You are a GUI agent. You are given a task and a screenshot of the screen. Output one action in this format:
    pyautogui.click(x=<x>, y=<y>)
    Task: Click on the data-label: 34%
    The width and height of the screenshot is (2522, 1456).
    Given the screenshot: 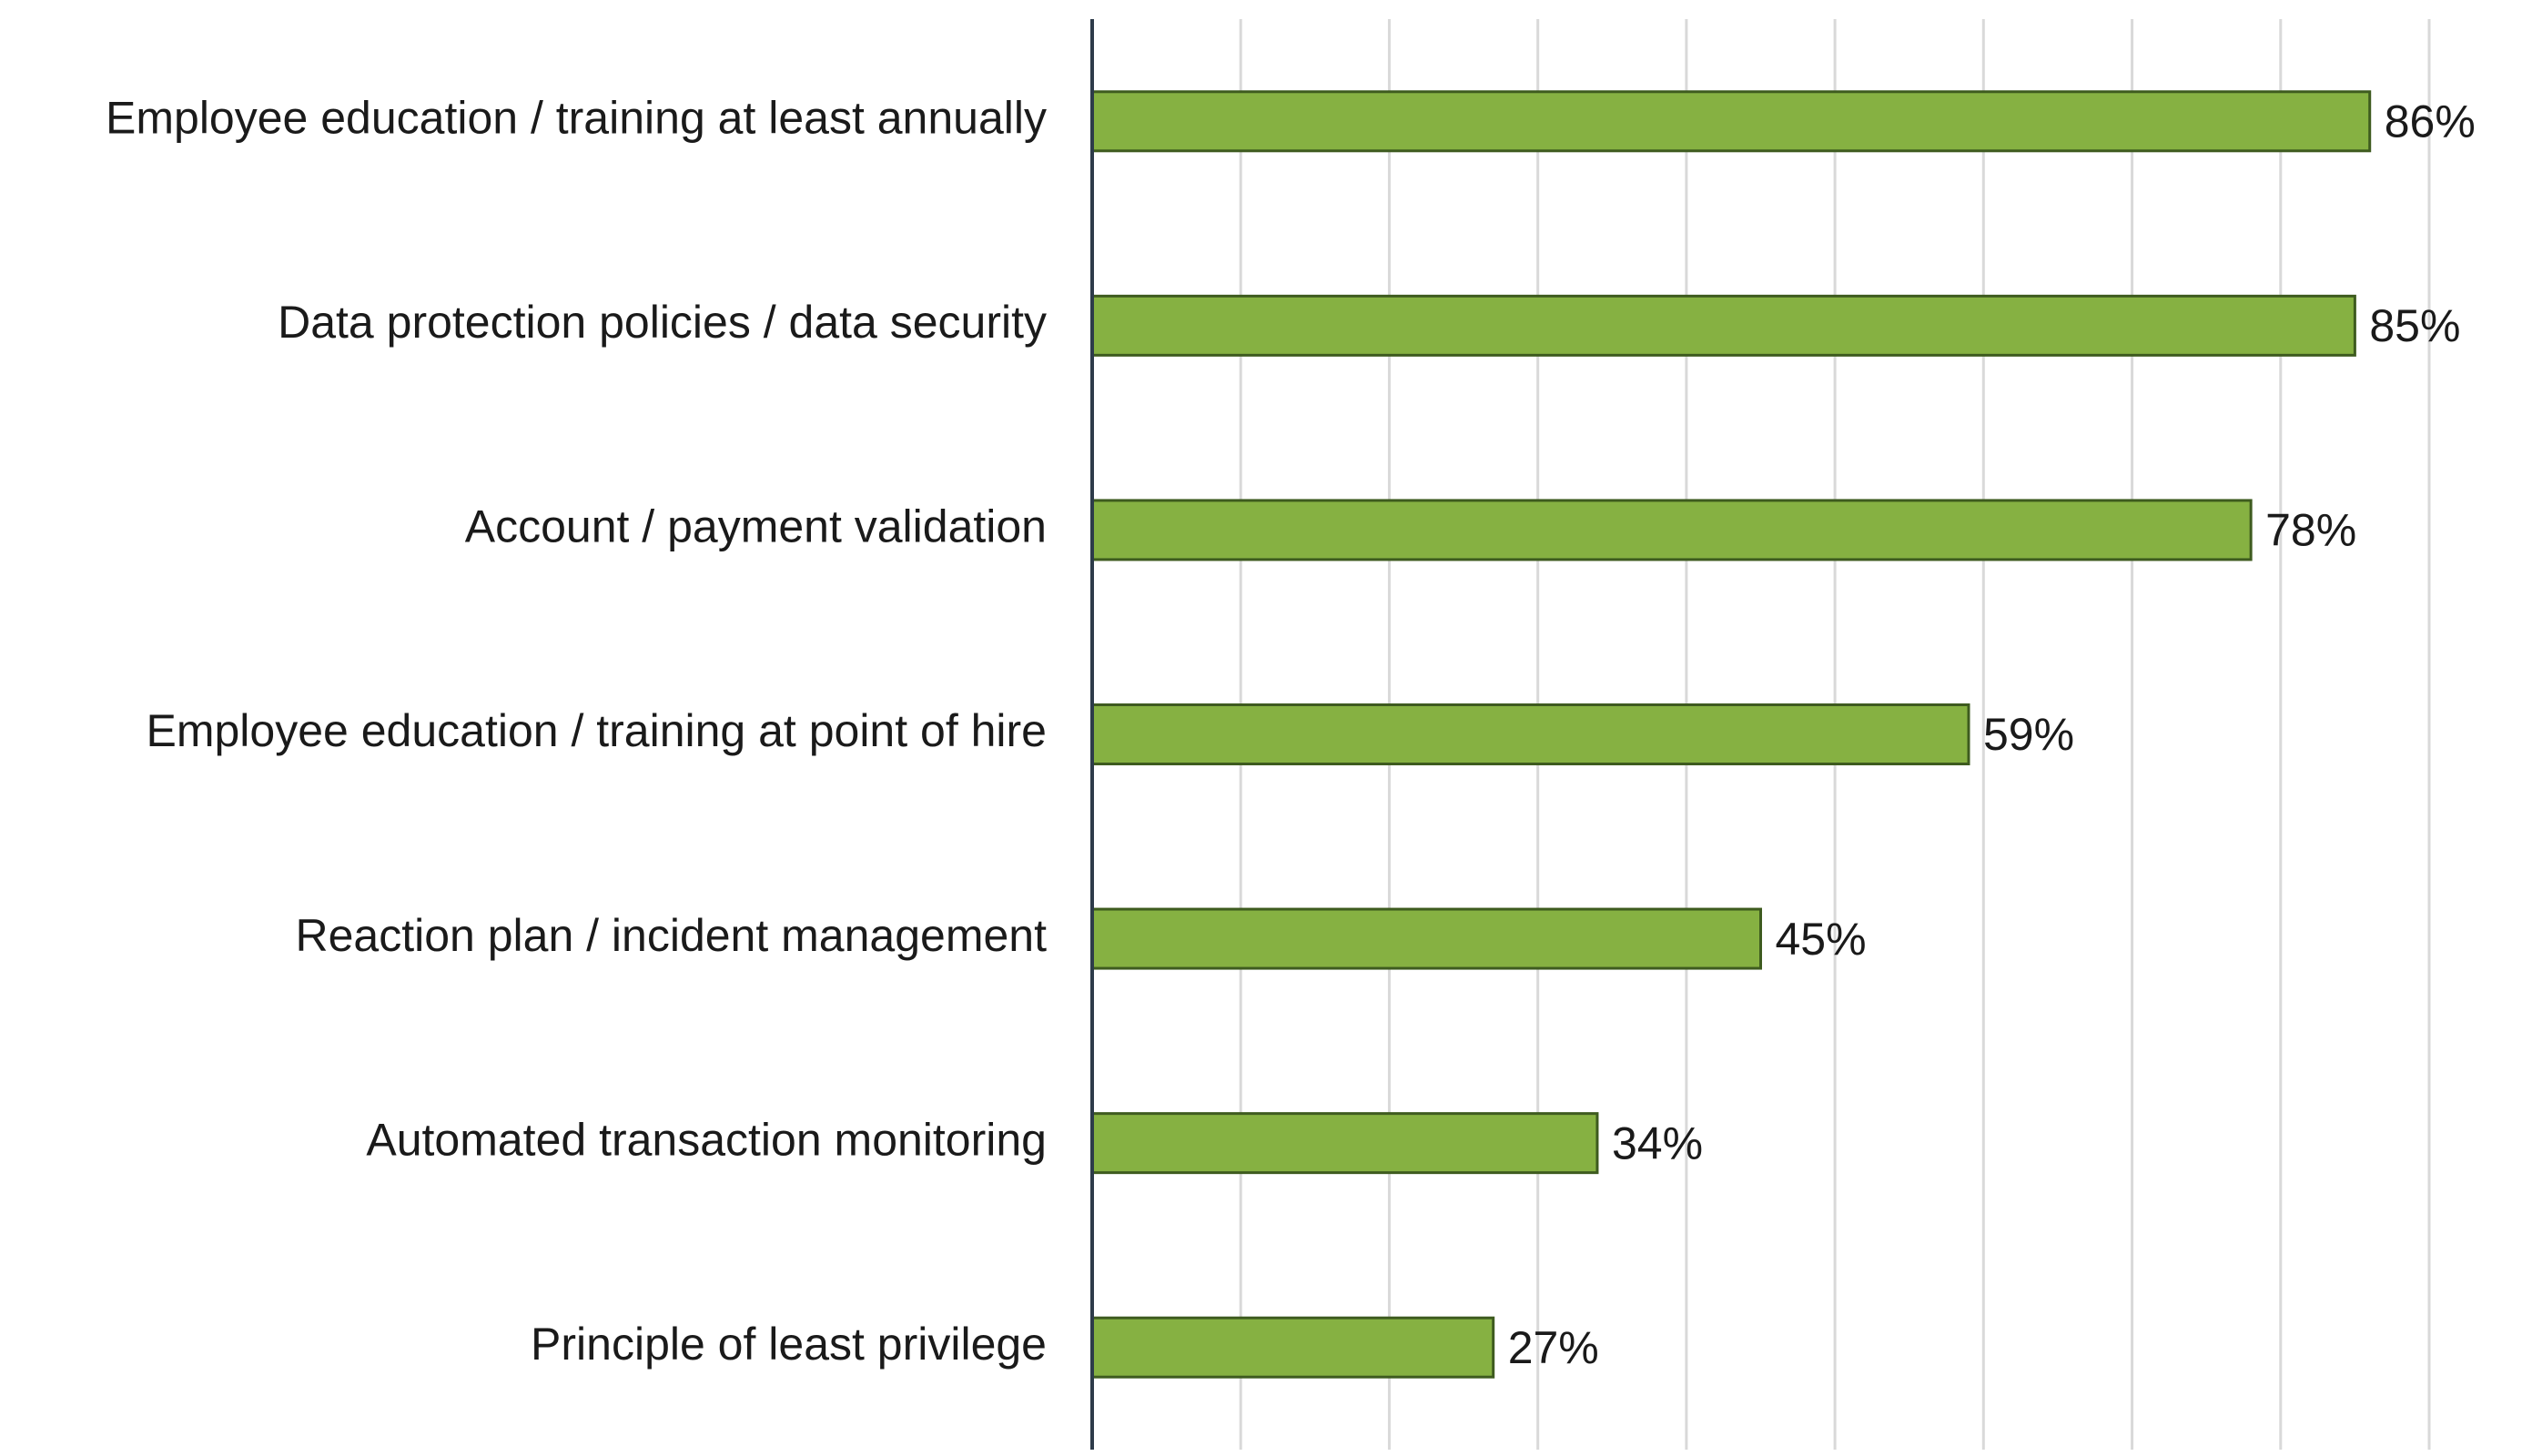 What is the action you would take?
    pyautogui.click(x=1658, y=1142)
    